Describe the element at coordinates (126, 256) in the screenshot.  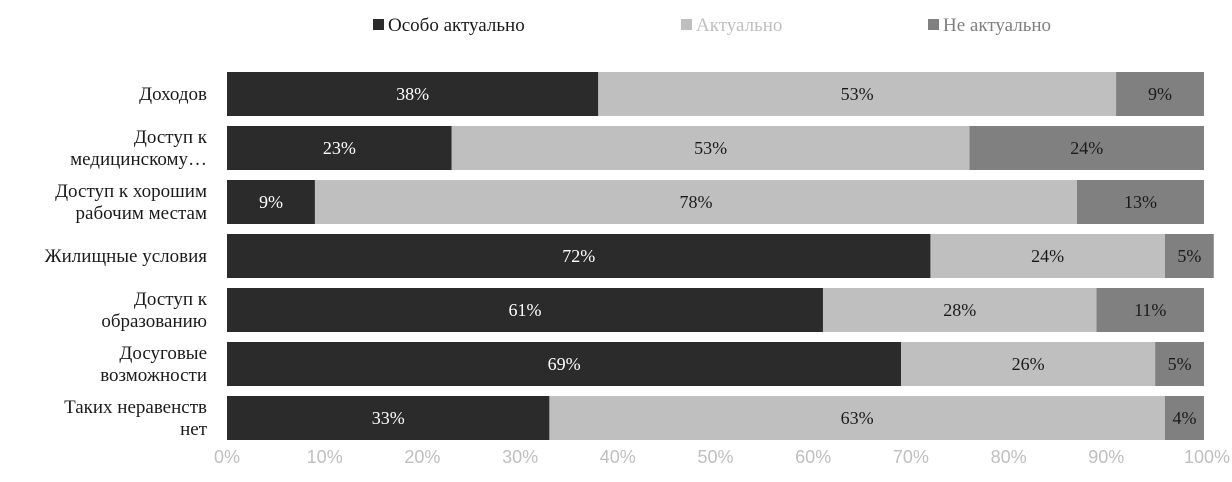
I see `category-label: Жилищные условия` at that location.